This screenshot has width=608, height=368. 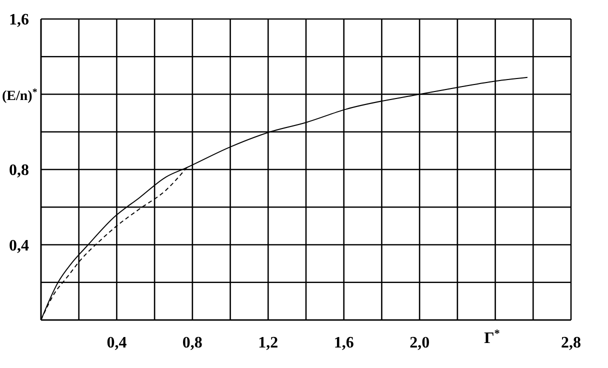 I want to click on x-tick-label: 1,2, so click(x=268, y=343).